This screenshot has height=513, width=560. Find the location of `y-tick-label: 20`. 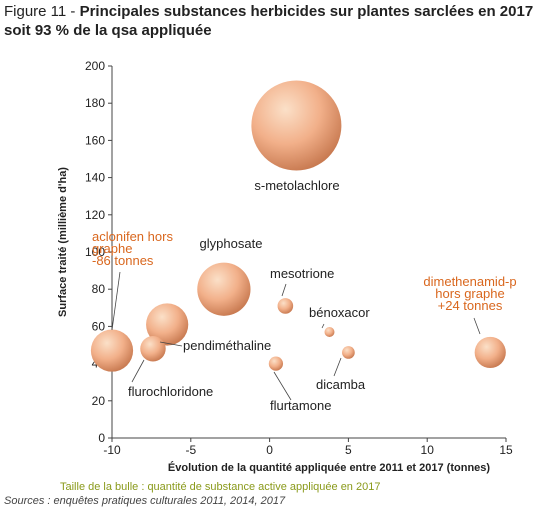

y-tick-label: 20 is located at coordinates (99, 401).